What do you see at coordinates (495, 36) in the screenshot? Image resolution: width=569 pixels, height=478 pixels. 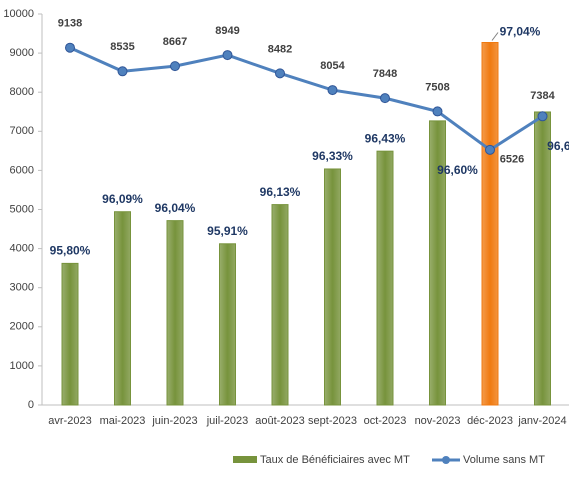 I see `leader-line` at bounding box center [495, 36].